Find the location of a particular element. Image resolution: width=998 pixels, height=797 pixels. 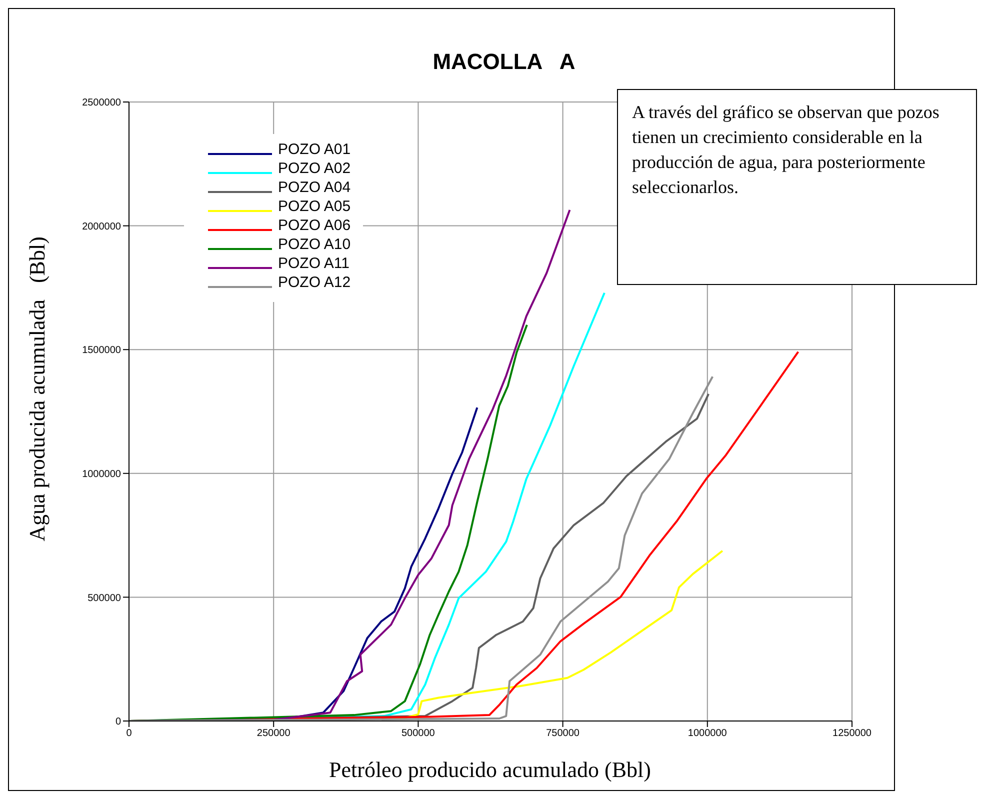

legend-label: POZO A01 is located at coordinates (314, 149).